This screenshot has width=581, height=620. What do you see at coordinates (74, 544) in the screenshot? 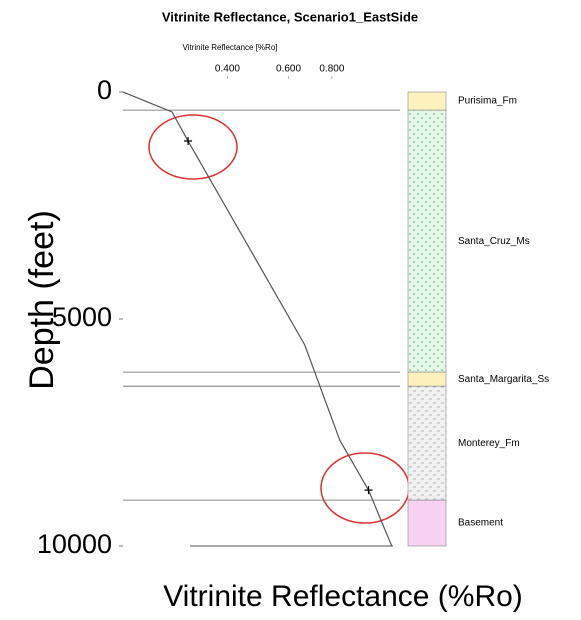
I see `y-tick-label: 10000` at bounding box center [74, 544].